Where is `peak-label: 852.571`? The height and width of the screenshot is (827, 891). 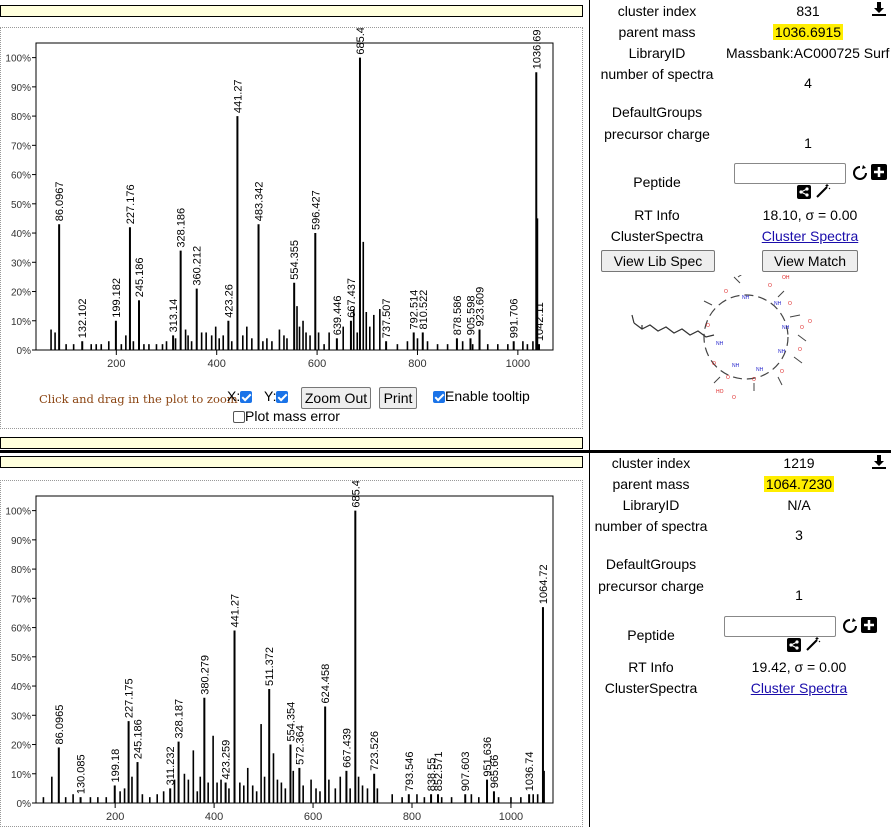
peak-label: 852.571 is located at coordinates (439, 771).